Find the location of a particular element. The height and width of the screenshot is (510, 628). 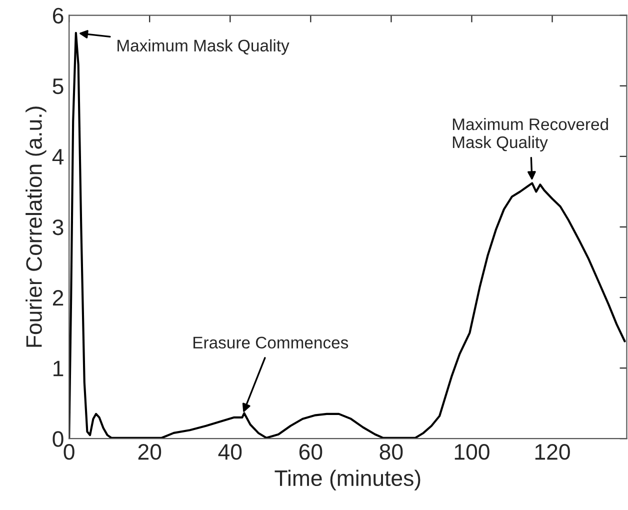

x-tick-label: 20 is located at coordinates (150, 452).